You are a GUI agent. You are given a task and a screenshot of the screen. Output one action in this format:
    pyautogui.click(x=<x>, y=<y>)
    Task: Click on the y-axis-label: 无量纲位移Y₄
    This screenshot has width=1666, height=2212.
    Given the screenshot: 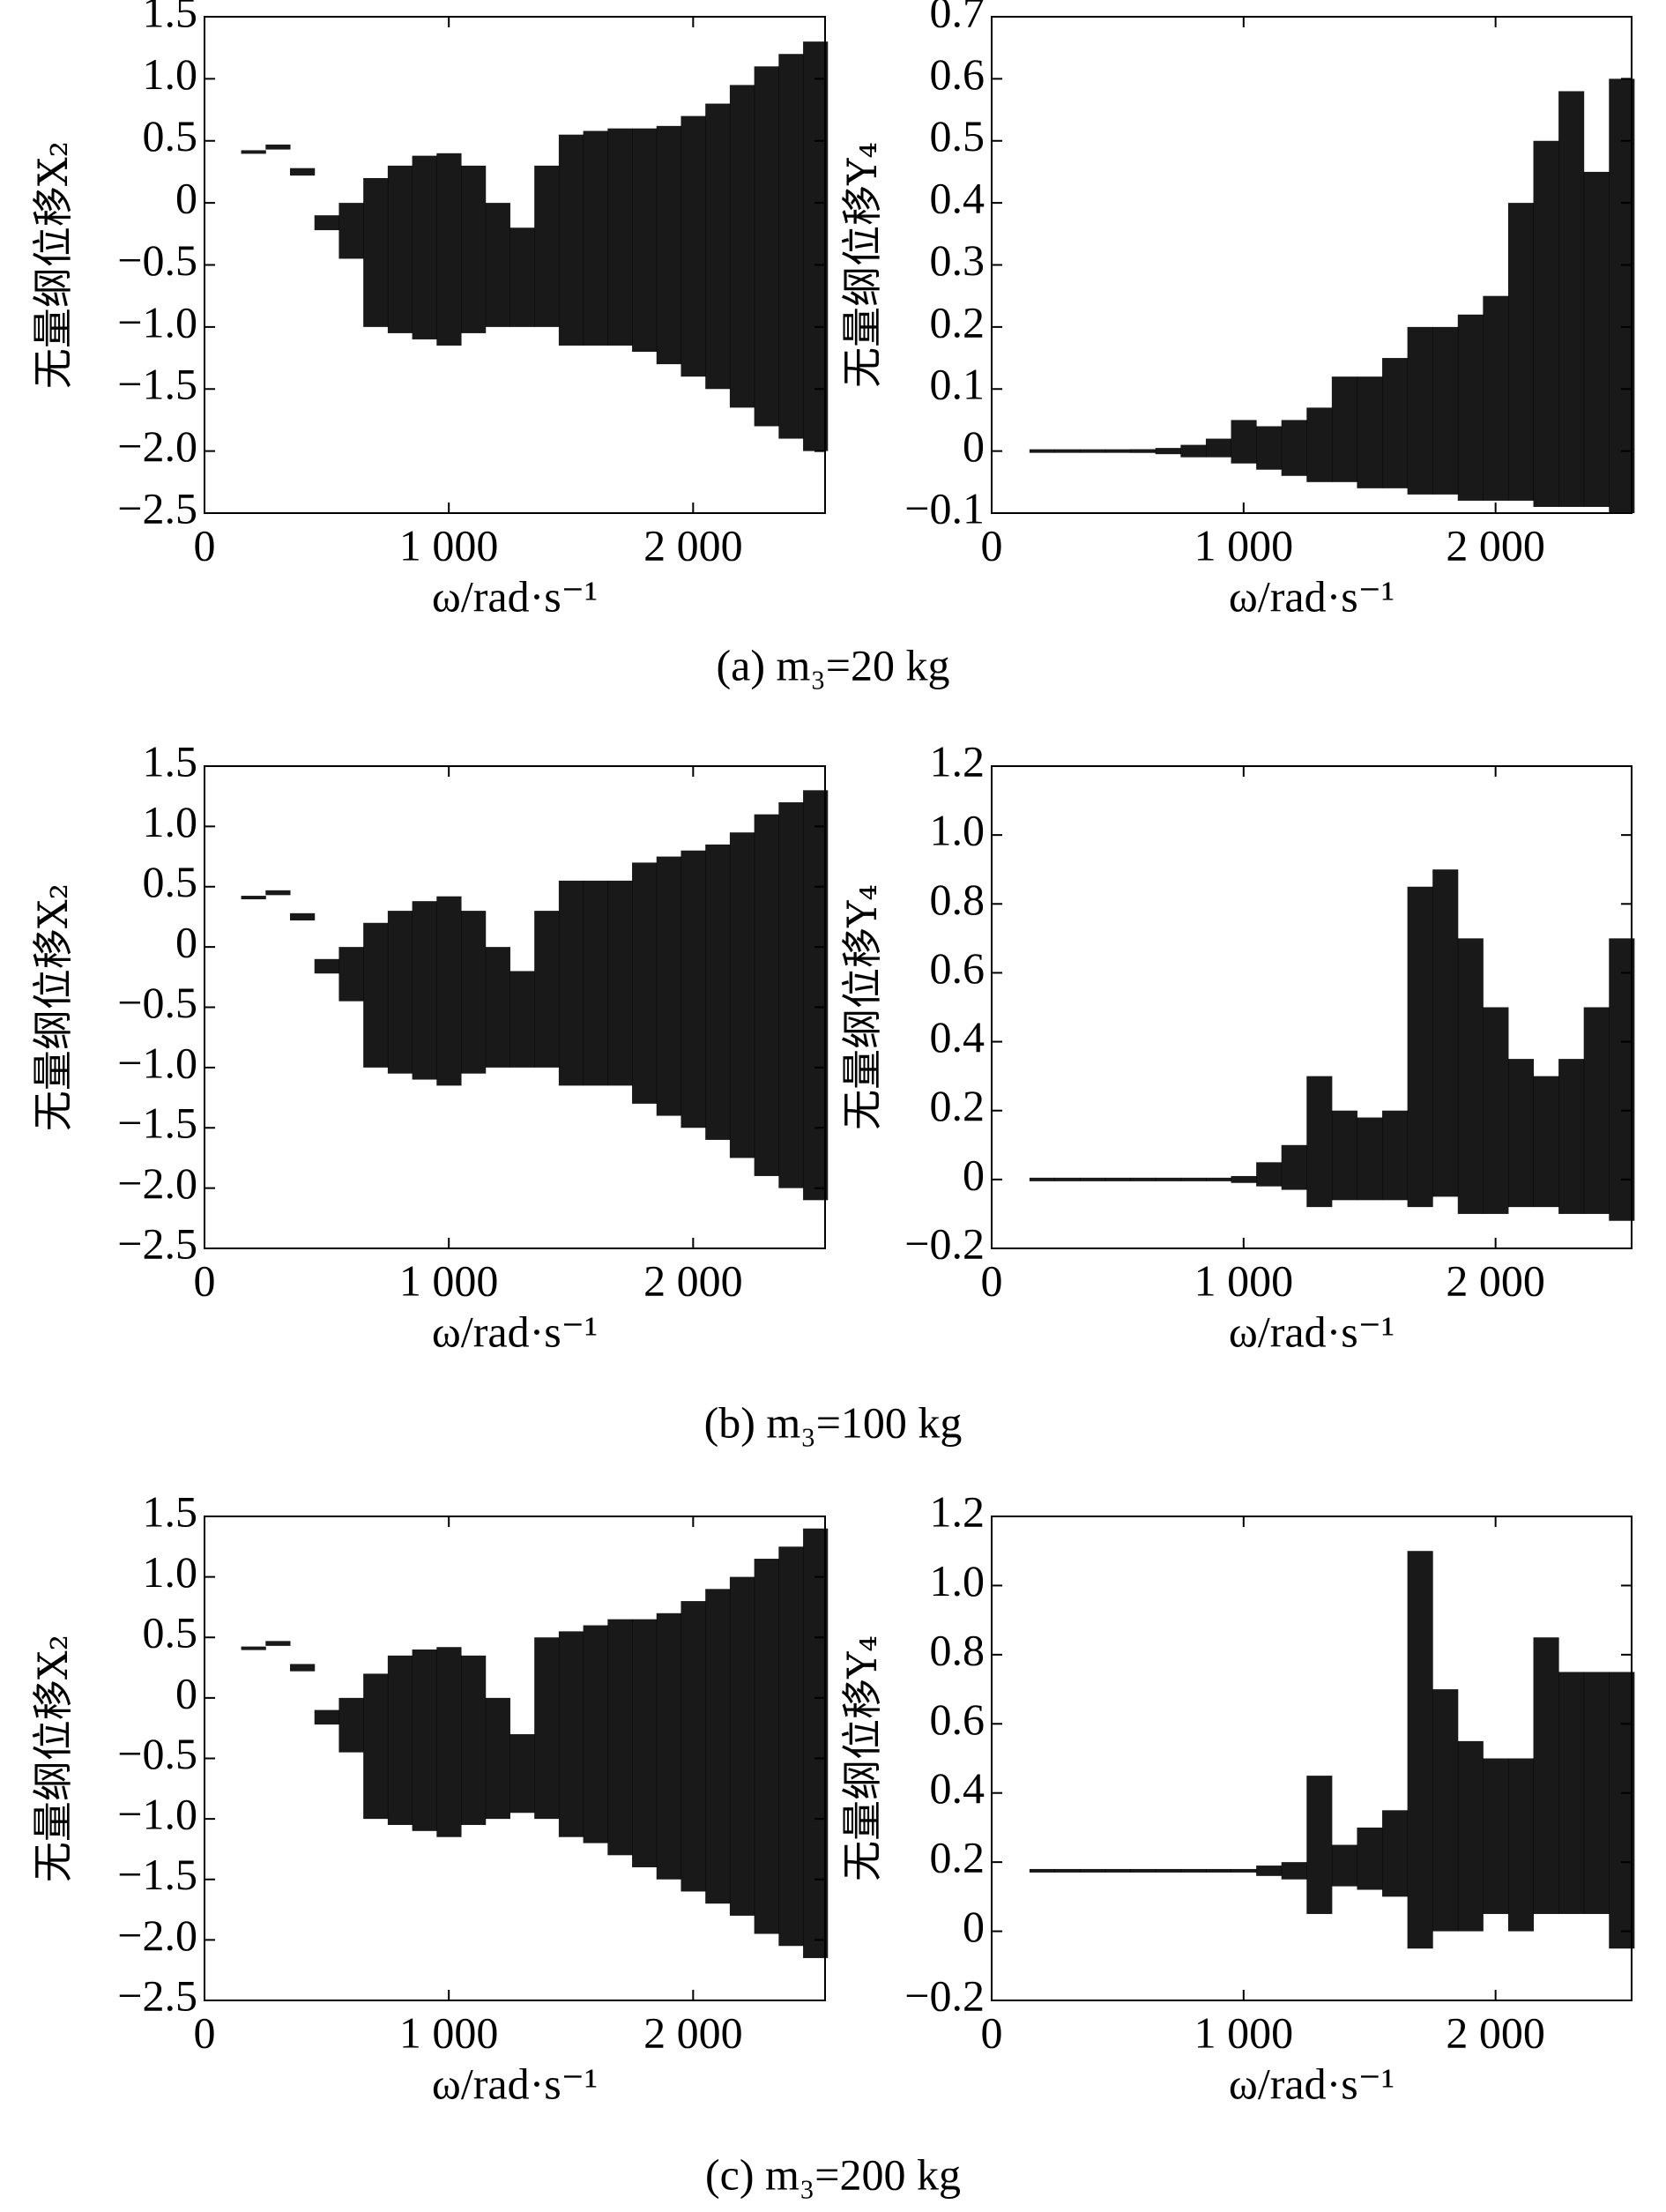 What is the action you would take?
    pyautogui.click(x=862, y=265)
    